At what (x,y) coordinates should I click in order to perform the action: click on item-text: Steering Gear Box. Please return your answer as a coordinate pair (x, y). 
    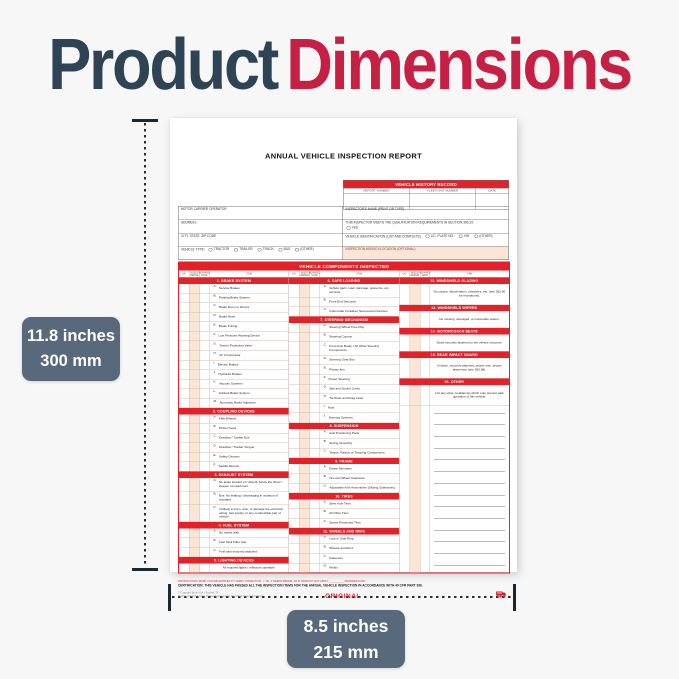
    Looking at the image, I should click on (342, 360).